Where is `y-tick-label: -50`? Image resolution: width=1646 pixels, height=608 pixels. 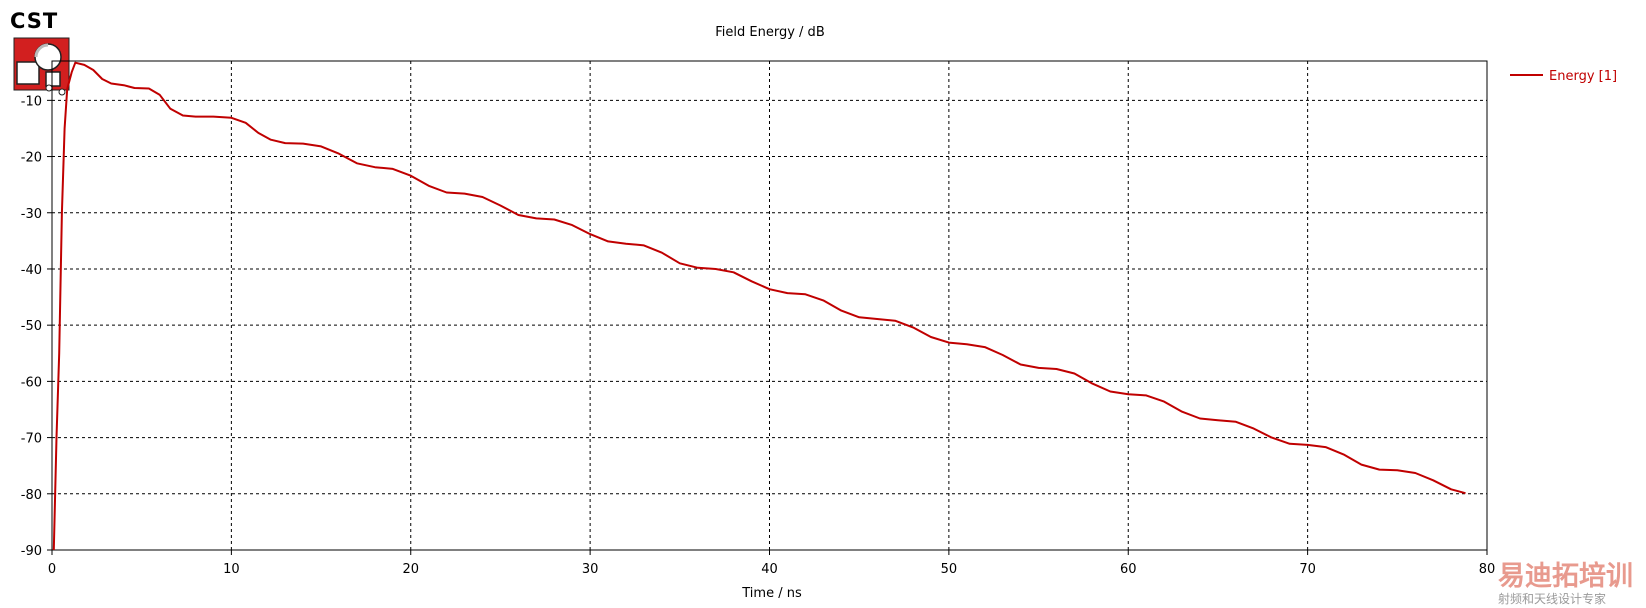
y-tick-label: -50 is located at coordinates (31, 326).